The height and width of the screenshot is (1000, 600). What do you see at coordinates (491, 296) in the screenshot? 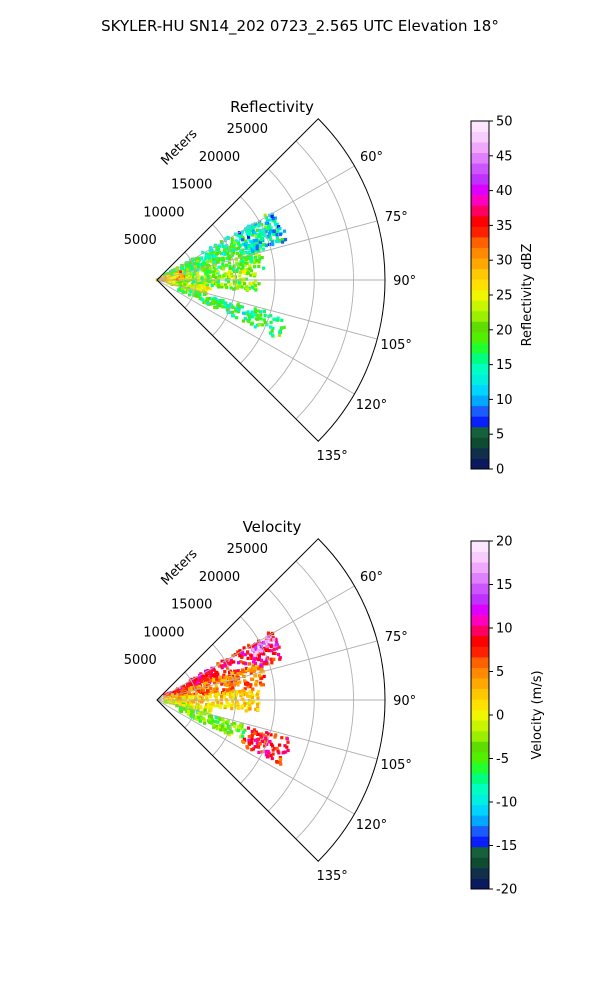
I see `reflectivity-colorbar: 0 5 10 15 20 25 30 35 40 45 50` at bounding box center [491, 296].